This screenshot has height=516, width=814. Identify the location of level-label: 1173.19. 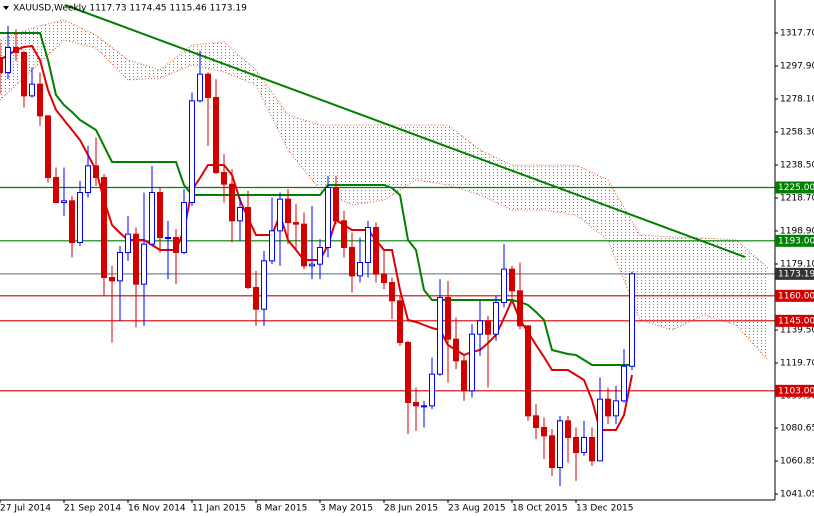
(796, 274).